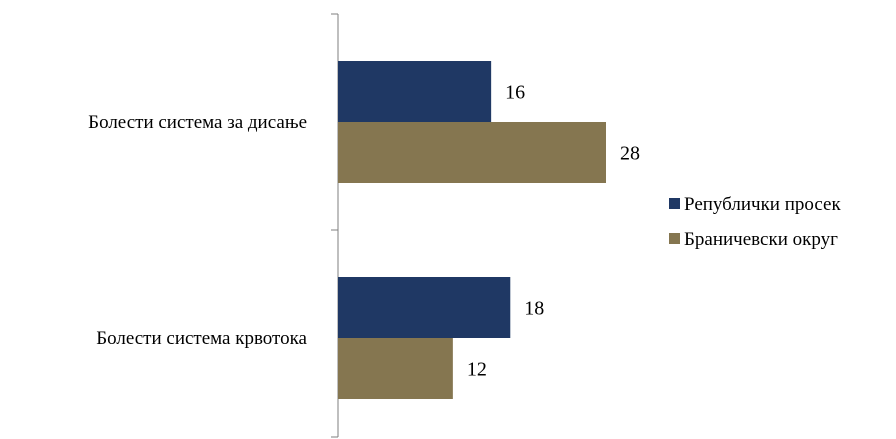  Describe the element at coordinates (755, 222) in the screenshot. I see `legend: Републички просек Браничевски округ` at that location.